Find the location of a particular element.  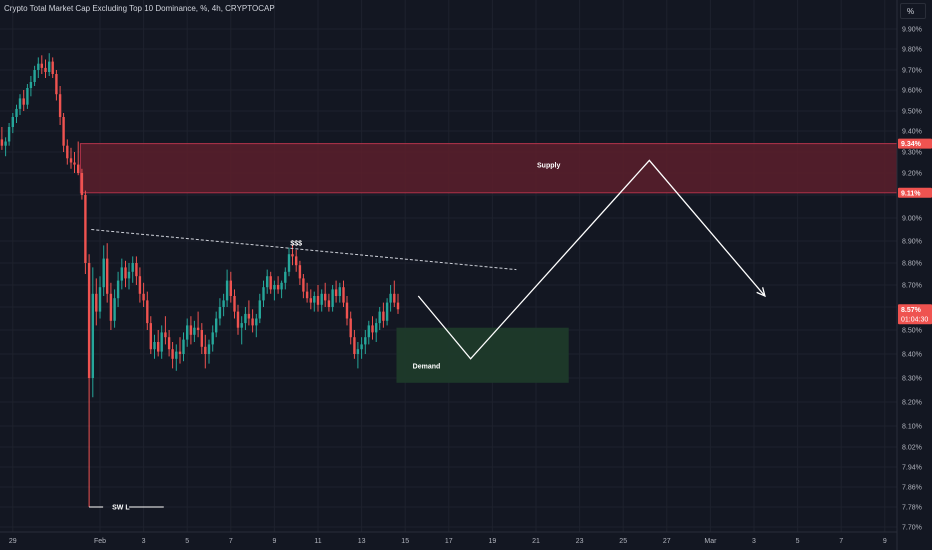

time-tick-label: 23 is located at coordinates (580, 541).